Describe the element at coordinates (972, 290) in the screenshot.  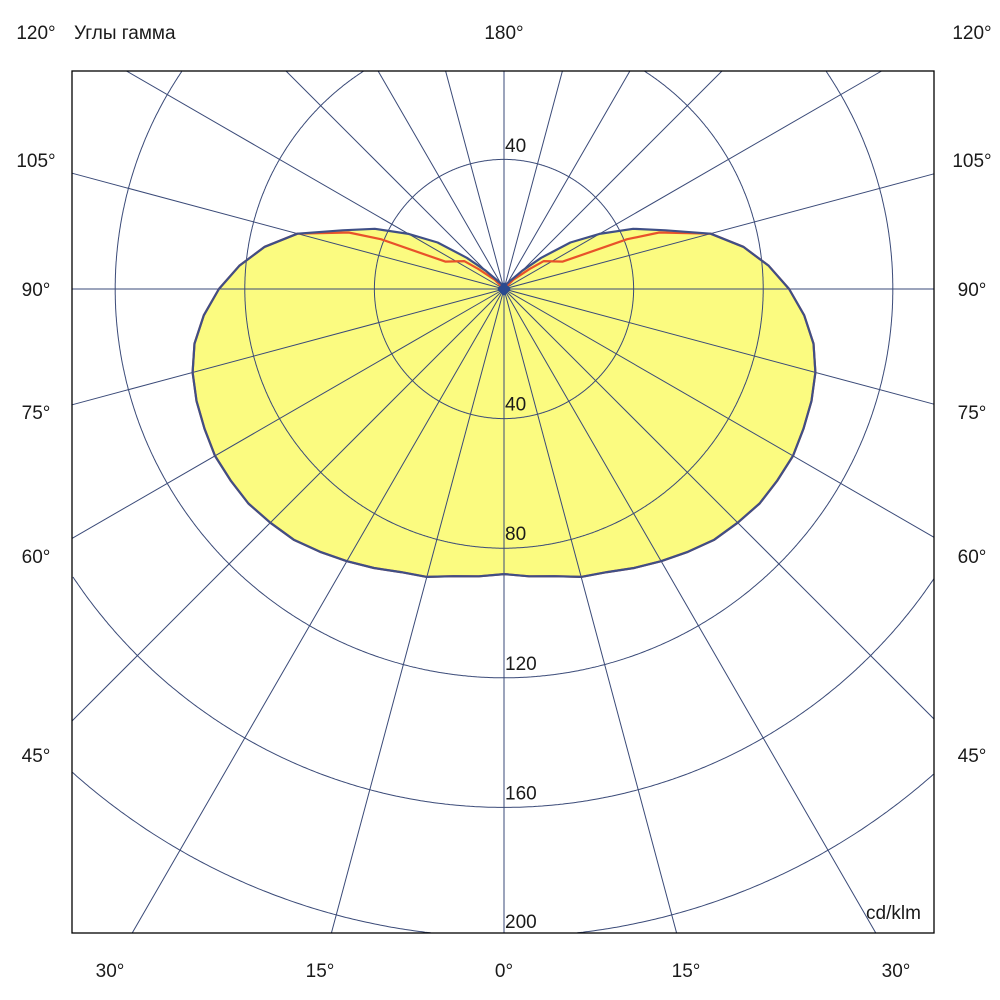
I see `right-angle-label: 90°` at that location.